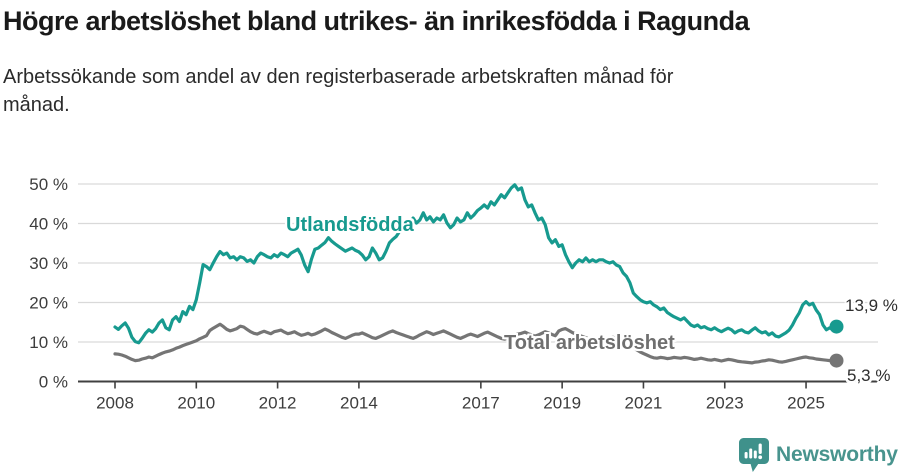 Image resolution: width=900 pixels, height=474 pixels. I want to click on newsworthy-pin-barchart-icon, so click(754, 454).